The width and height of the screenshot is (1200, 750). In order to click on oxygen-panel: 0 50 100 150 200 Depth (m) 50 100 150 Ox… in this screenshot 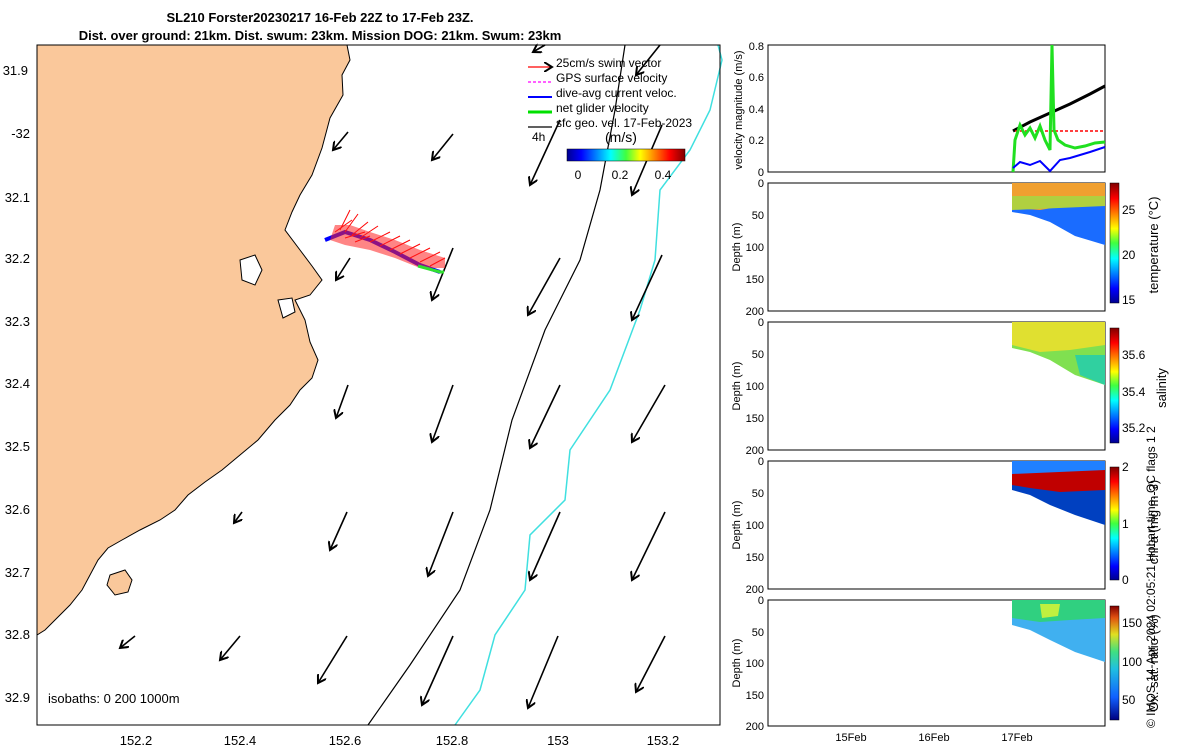, I will do `click(946, 664)`.